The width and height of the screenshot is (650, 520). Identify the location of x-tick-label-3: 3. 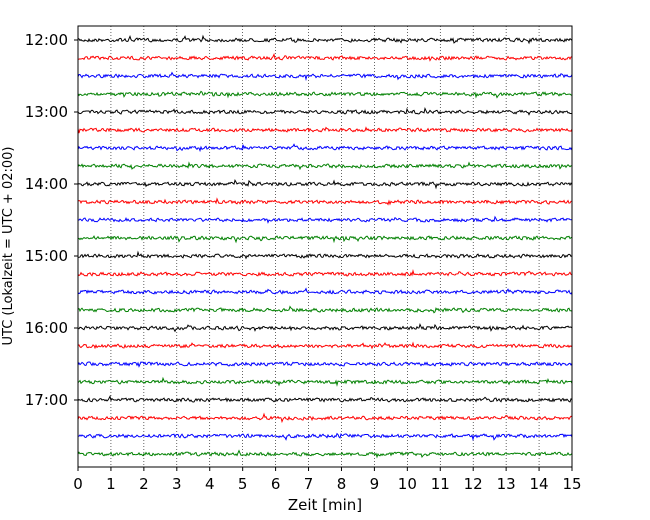
(177, 484).